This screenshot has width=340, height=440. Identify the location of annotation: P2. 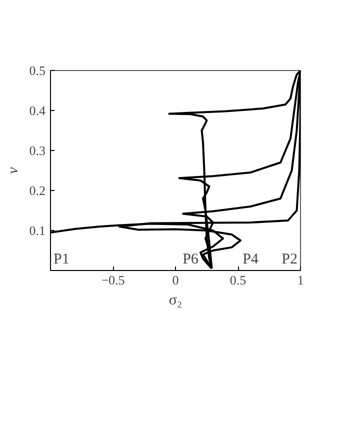
(290, 260).